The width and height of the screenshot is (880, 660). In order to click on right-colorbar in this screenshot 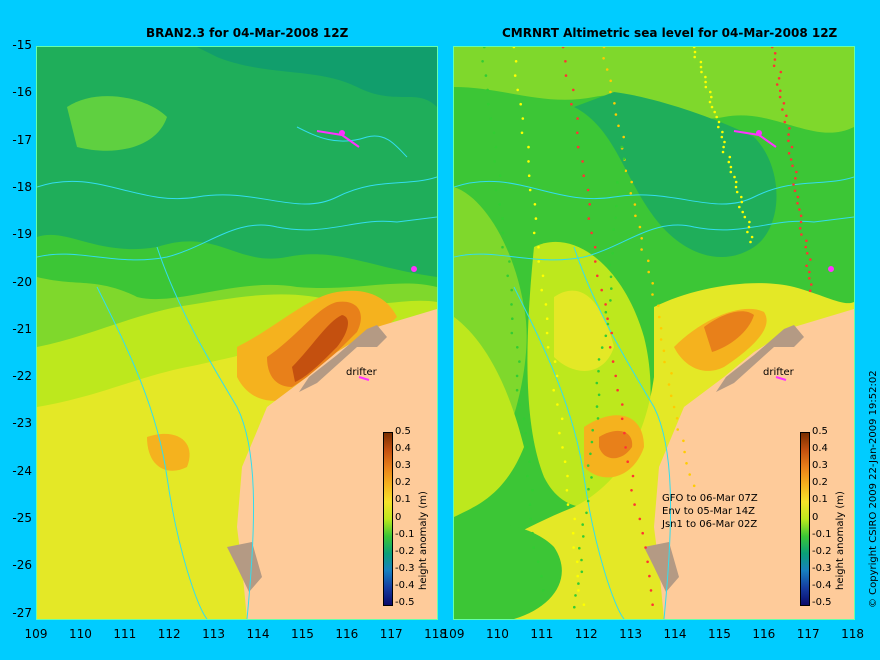, I will do `click(805, 519)`.